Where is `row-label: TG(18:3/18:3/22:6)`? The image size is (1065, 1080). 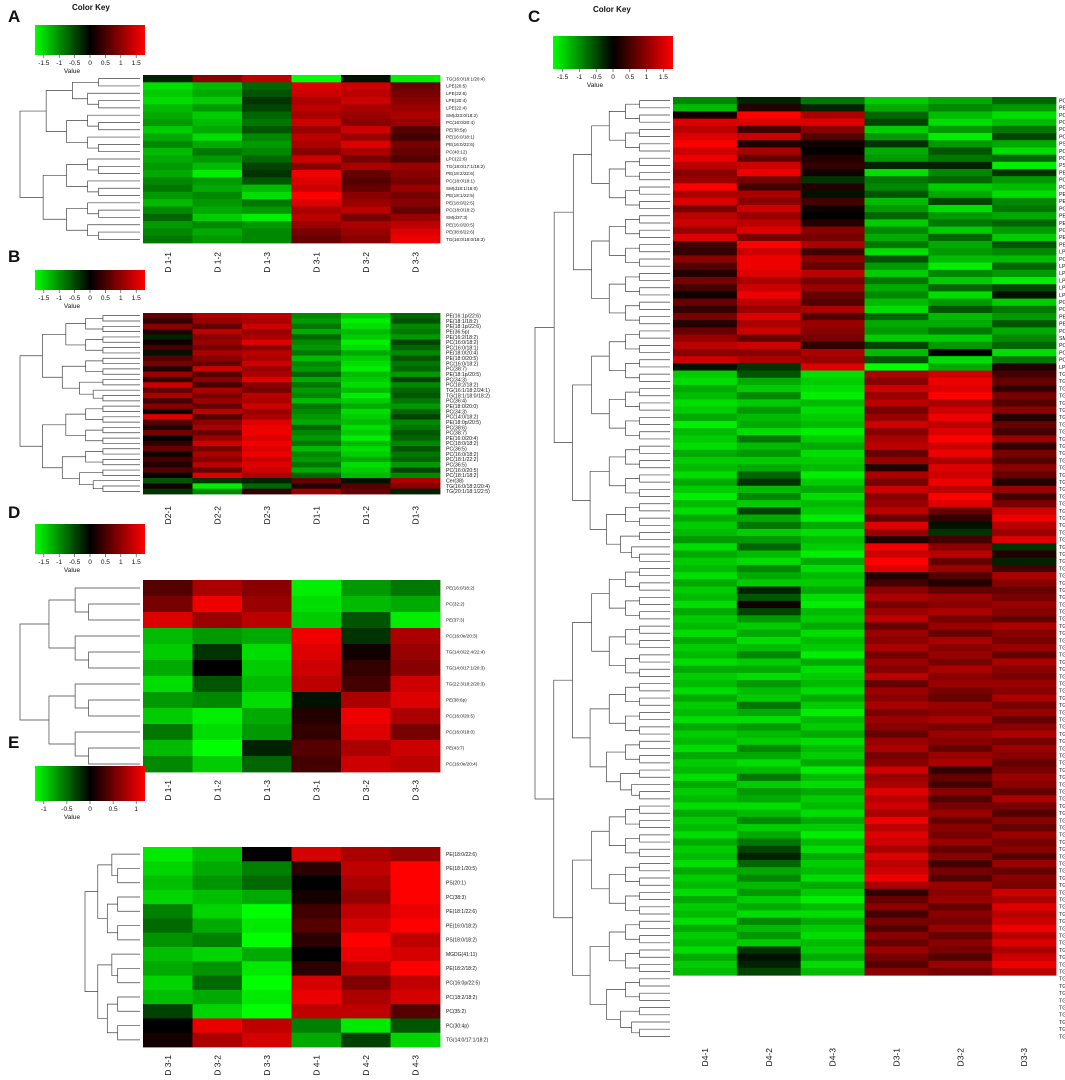
row-label: TG(18:3/18:3/22:6) is located at coordinates (1062, 692).